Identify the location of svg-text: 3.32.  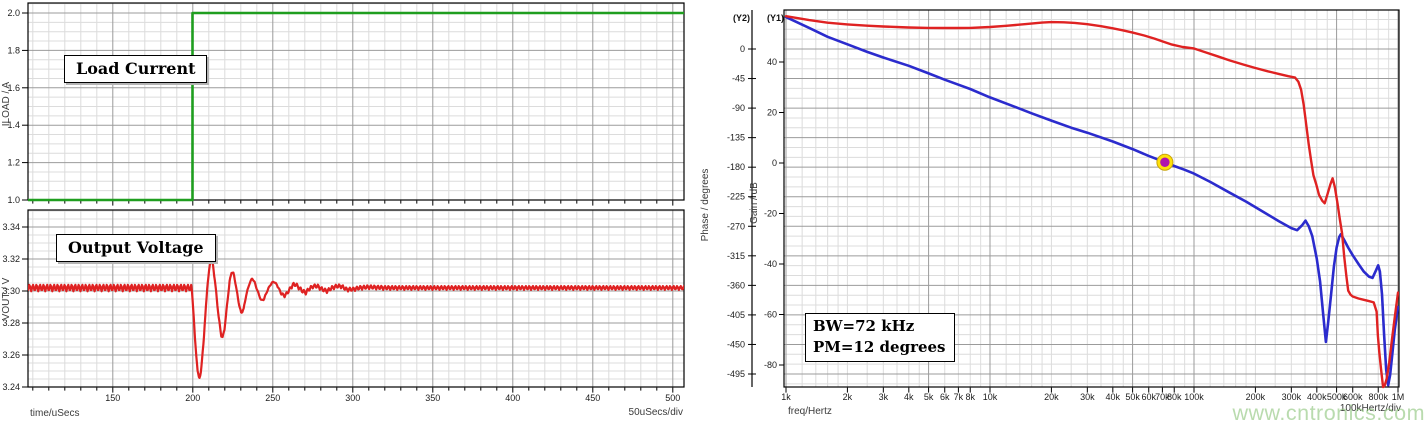
(11, 259).